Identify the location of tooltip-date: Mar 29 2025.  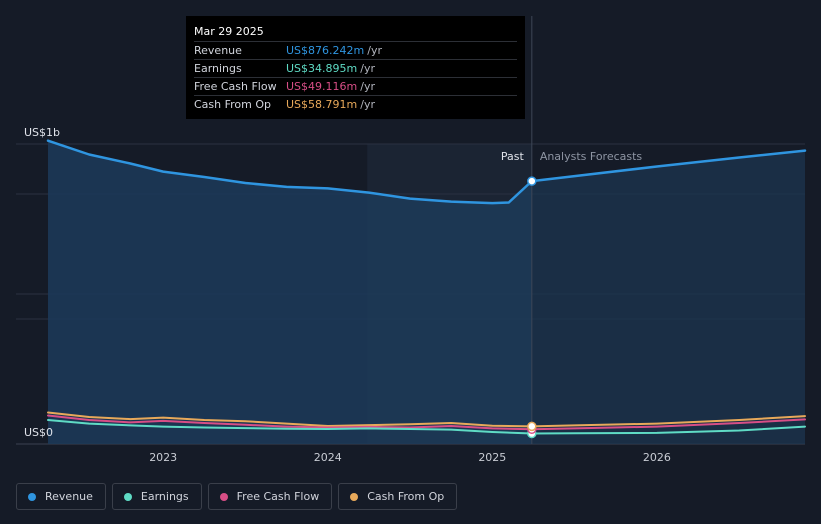
(229, 31).